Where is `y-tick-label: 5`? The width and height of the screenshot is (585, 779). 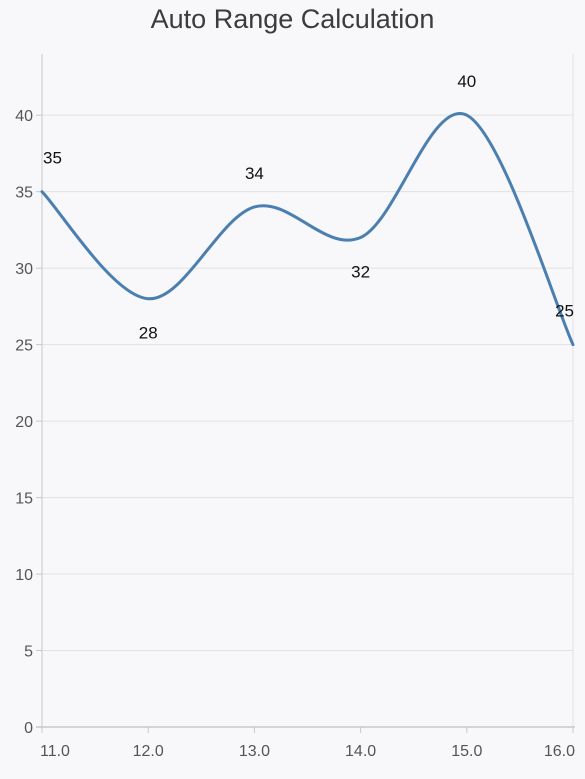
y-tick-label: 5 is located at coordinates (28, 652).